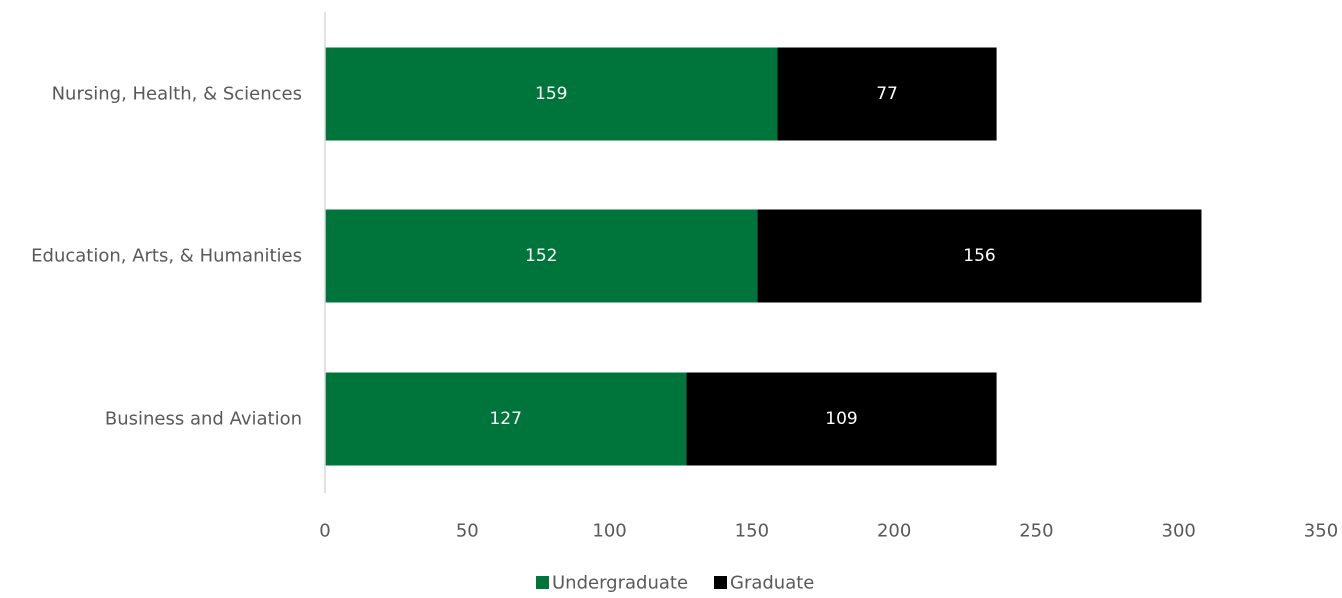 The height and width of the screenshot is (598, 1342). I want to click on data-label-undergraduate-business-and-aviation: 127, so click(505, 419).